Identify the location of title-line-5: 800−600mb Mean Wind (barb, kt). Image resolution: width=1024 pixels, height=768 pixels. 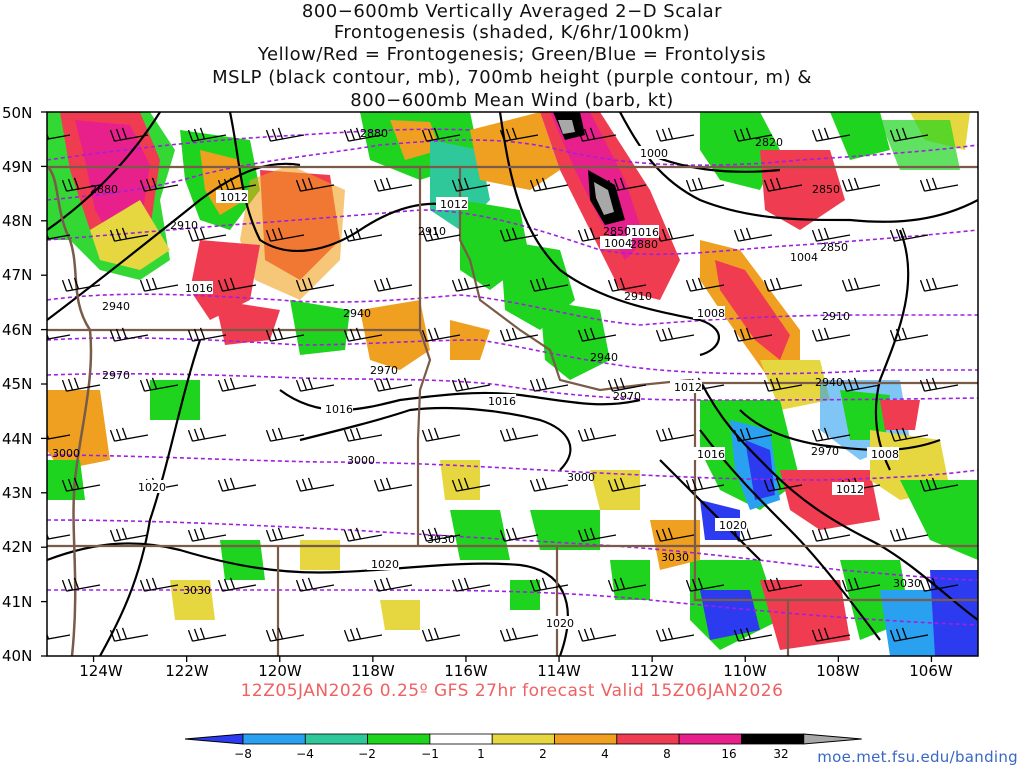
(512, 100).